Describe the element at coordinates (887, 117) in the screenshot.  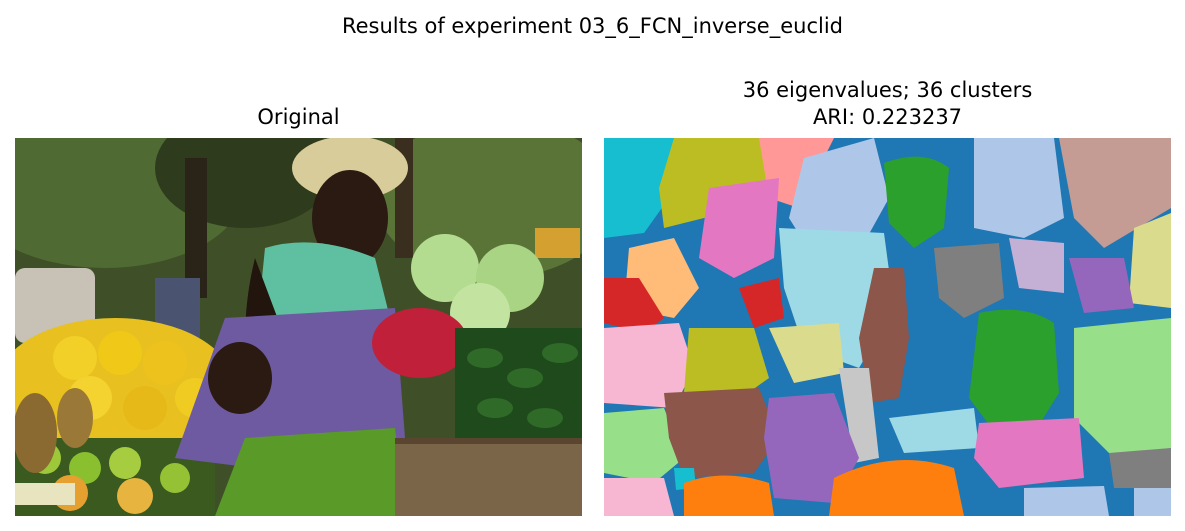
I see `segmentation-title-line2: ARI: 0.223237` at that location.